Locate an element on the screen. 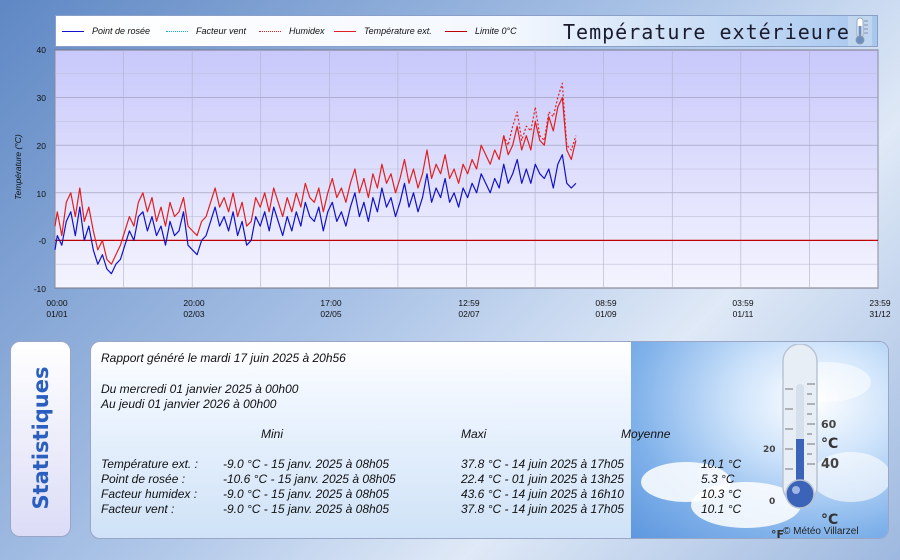  fahrenheit-label: °F is located at coordinates (777, 533).